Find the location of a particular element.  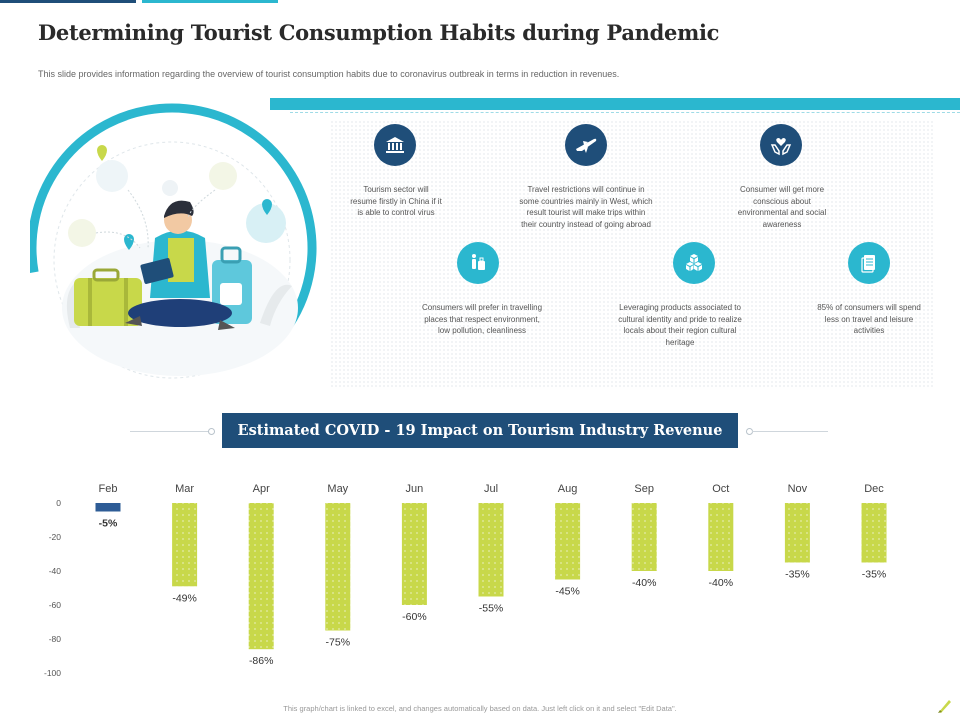

data-label-jun: -60% is located at coordinates (414, 617).